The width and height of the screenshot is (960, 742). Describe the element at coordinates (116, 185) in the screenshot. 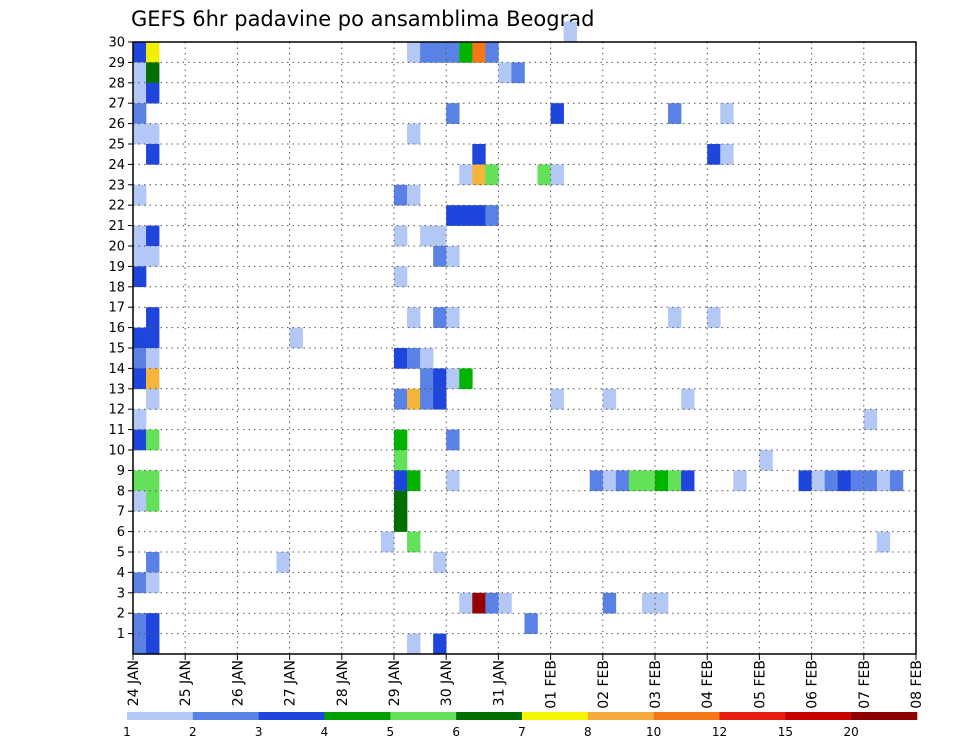

I see `y-tick-label: 23` at that location.